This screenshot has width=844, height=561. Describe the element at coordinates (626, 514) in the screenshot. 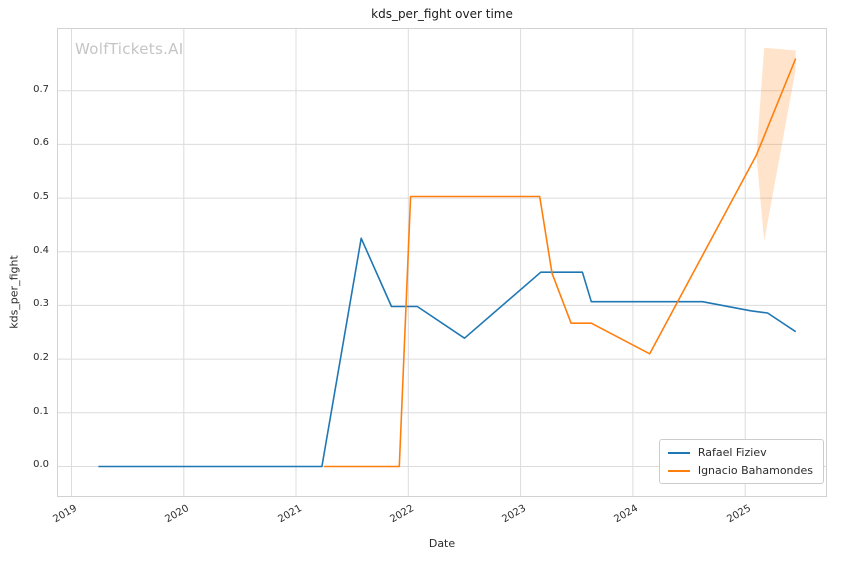

I see `x-tick-label: 2024` at that location.